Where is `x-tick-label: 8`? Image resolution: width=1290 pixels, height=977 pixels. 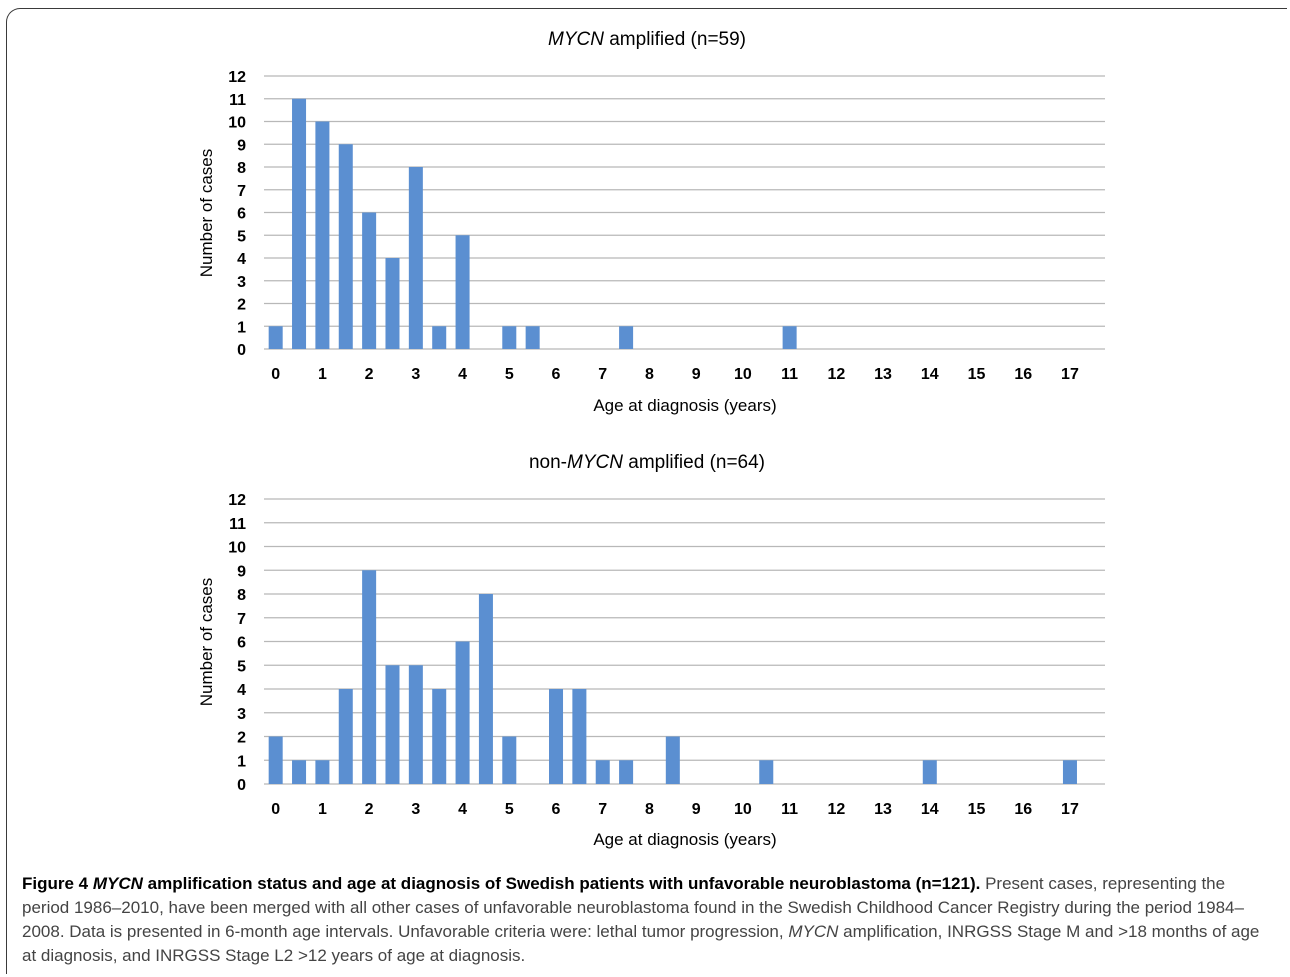 x-tick-label: 8 is located at coordinates (649, 374).